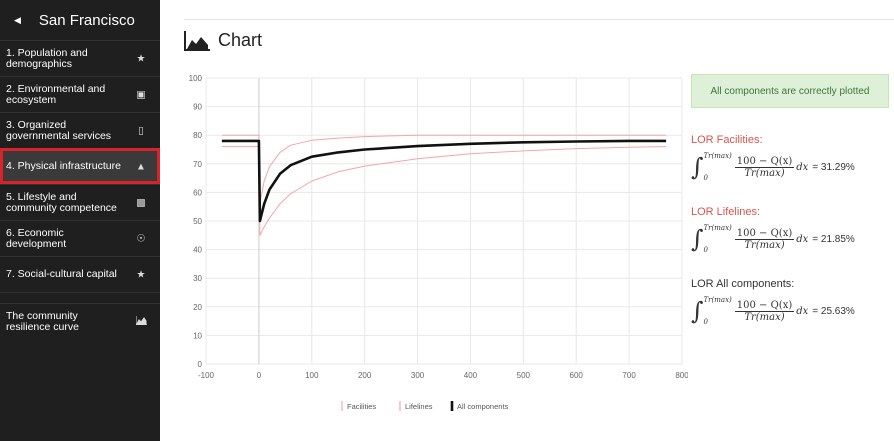 The image size is (894, 441). I want to click on y-tick-label: 50, so click(197, 221).